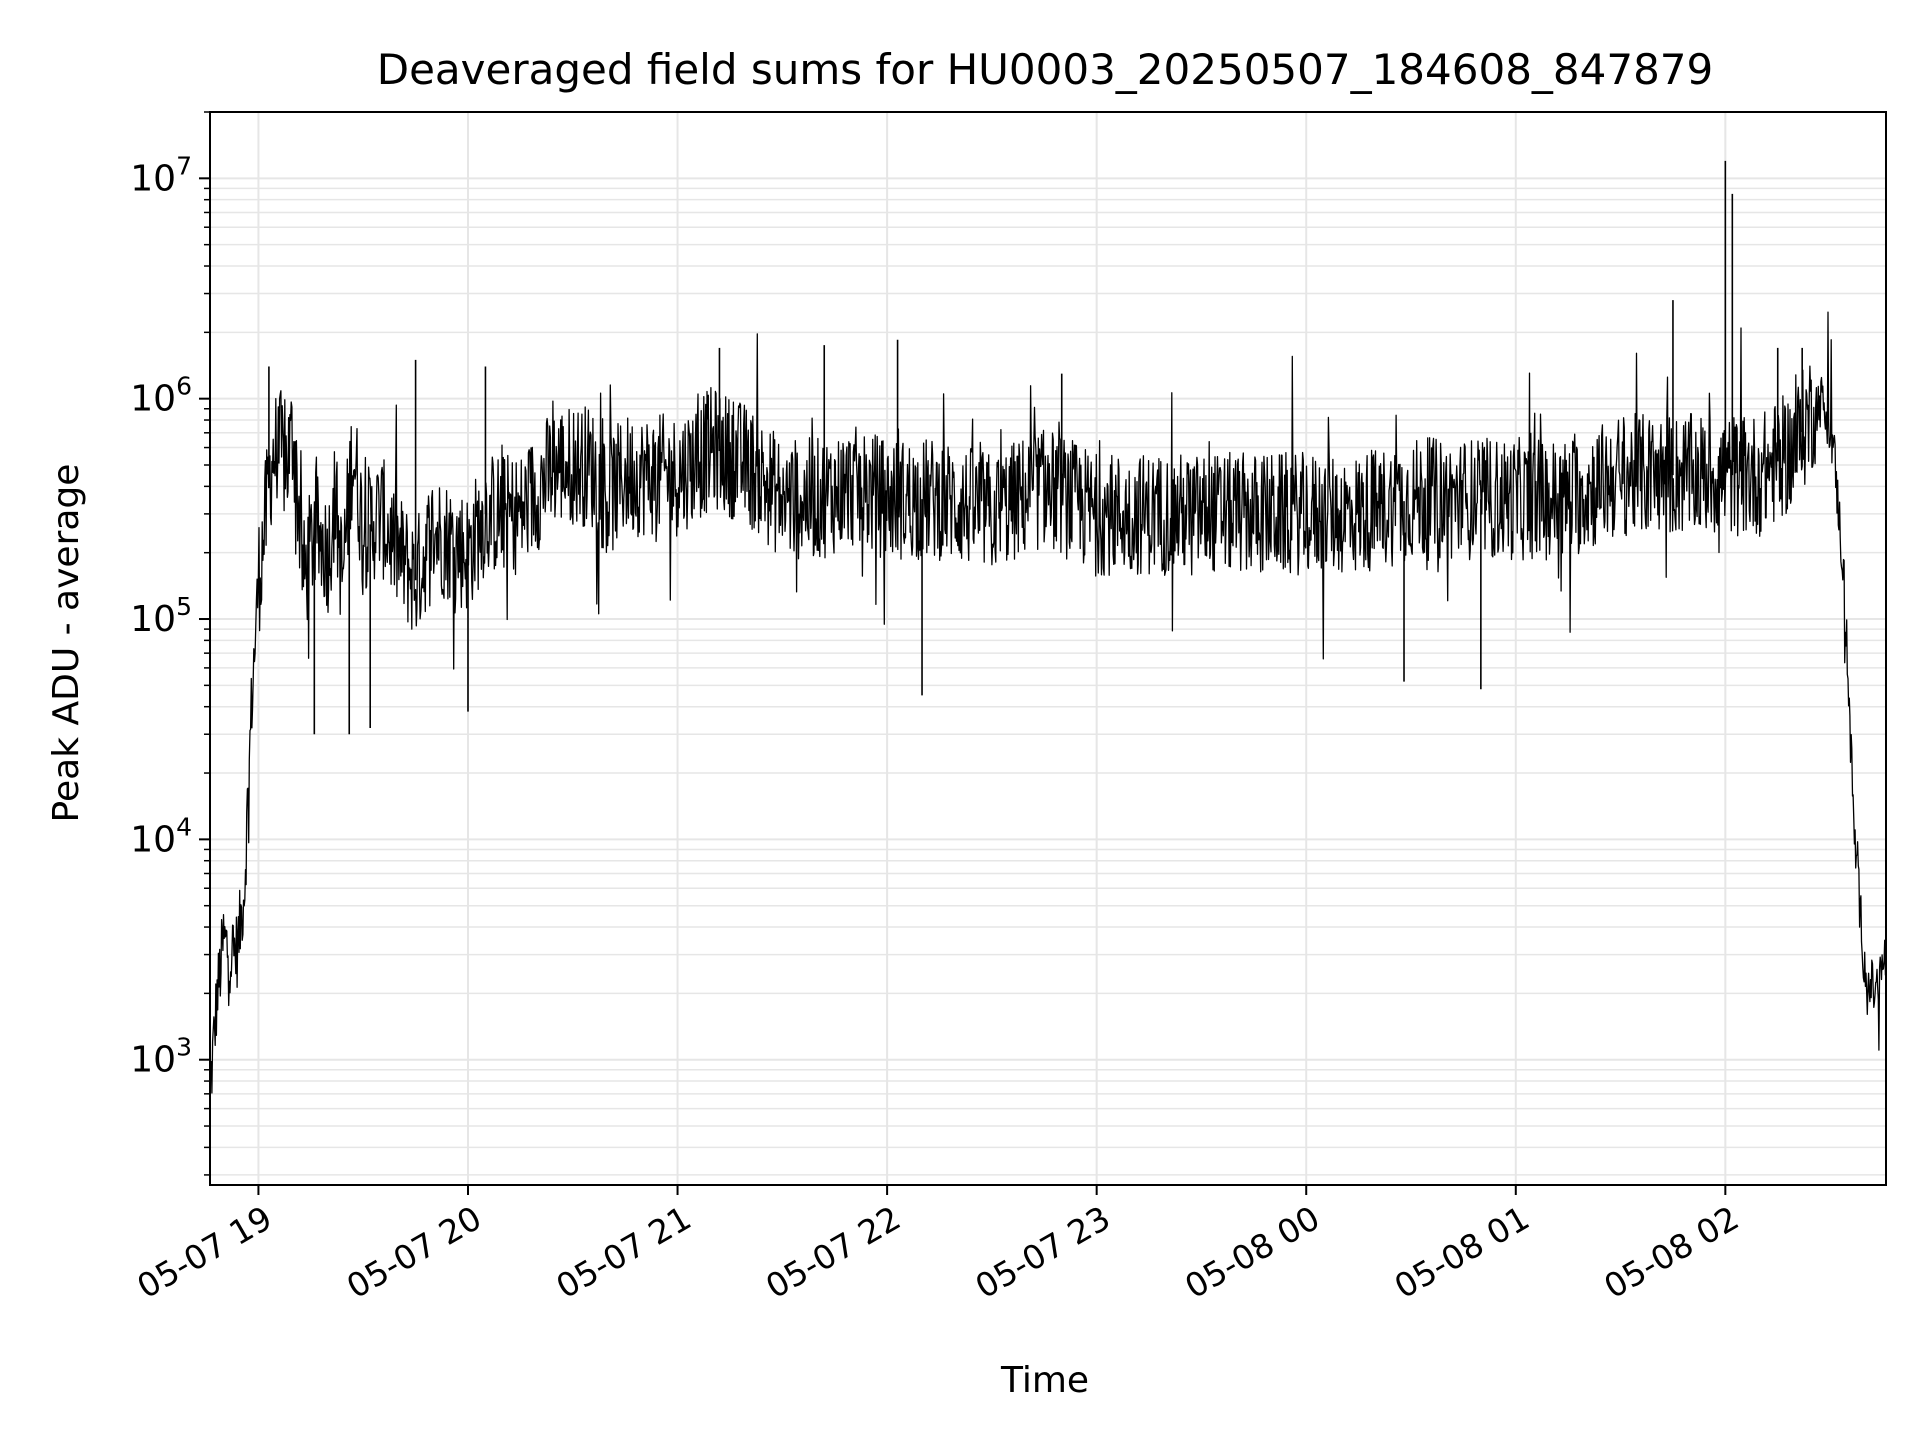  I want to click on x-axis-label: Time, so click(1044, 1380).